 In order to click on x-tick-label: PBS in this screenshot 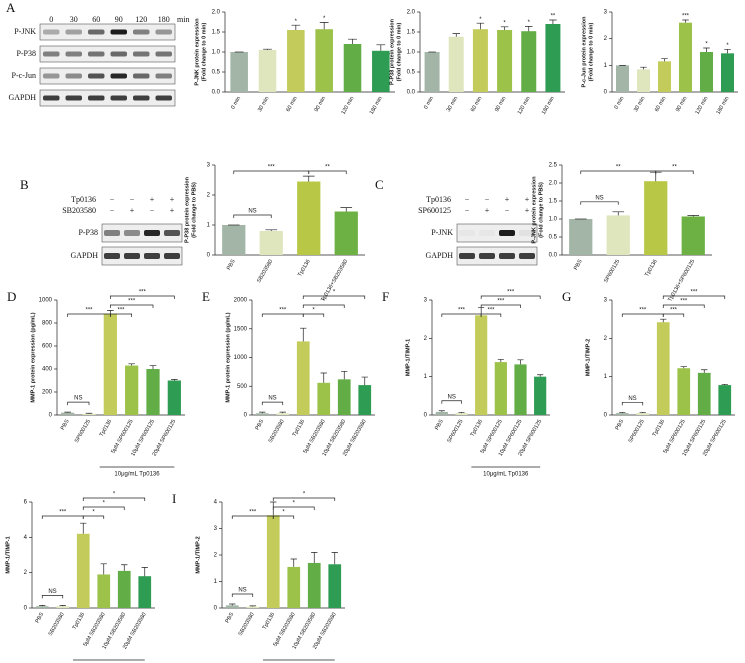, I will do `click(620, 424)`.